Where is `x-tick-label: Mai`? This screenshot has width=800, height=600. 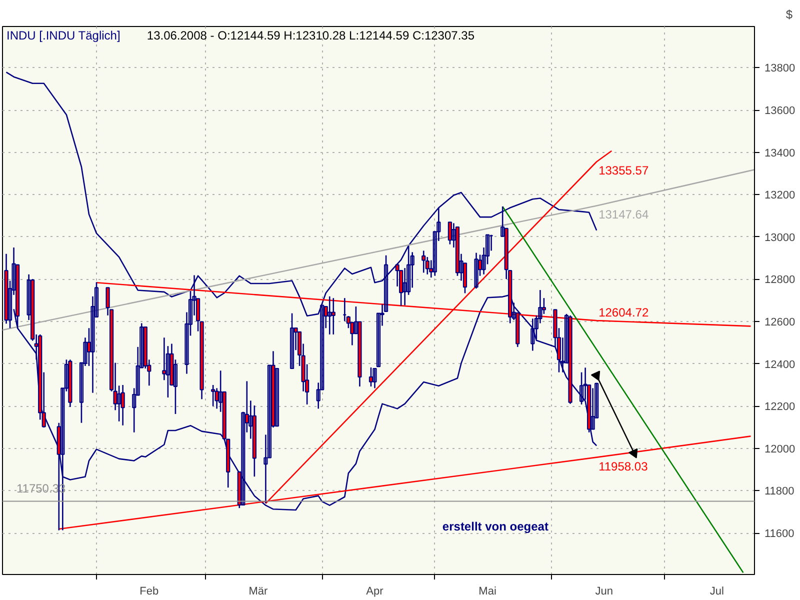 x-tick-label: Mai is located at coordinates (487, 592).